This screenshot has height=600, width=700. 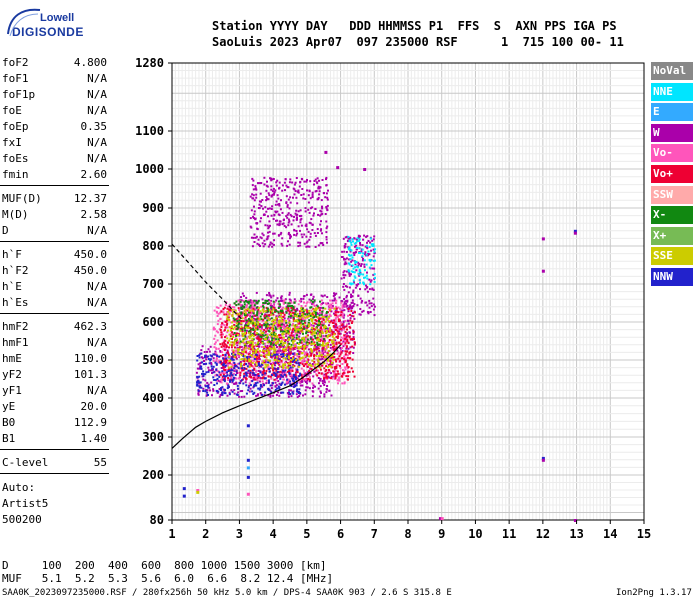 What do you see at coordinates (54, 128) in the screenshot?
I see `param-row: foEp 0.35` at bounding box center [54, 128].